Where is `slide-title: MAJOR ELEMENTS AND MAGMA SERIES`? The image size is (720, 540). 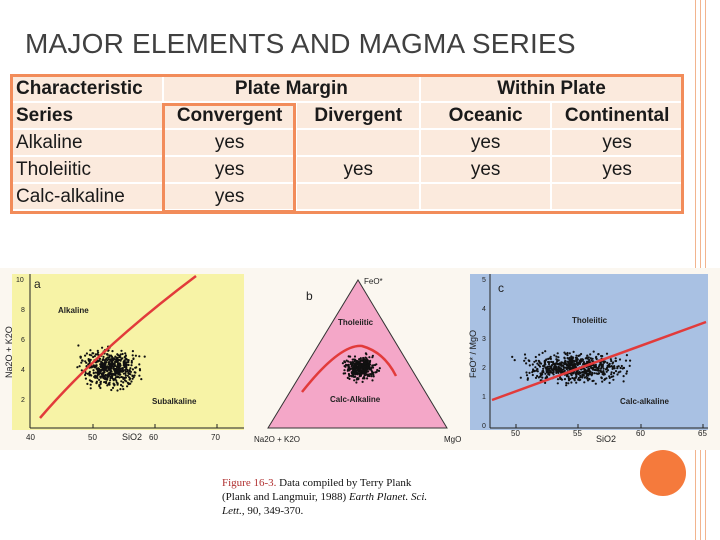
slide-title: MAJOR ELEMENTS AND MAGMA SERIES is located at coordinates (300, 43).